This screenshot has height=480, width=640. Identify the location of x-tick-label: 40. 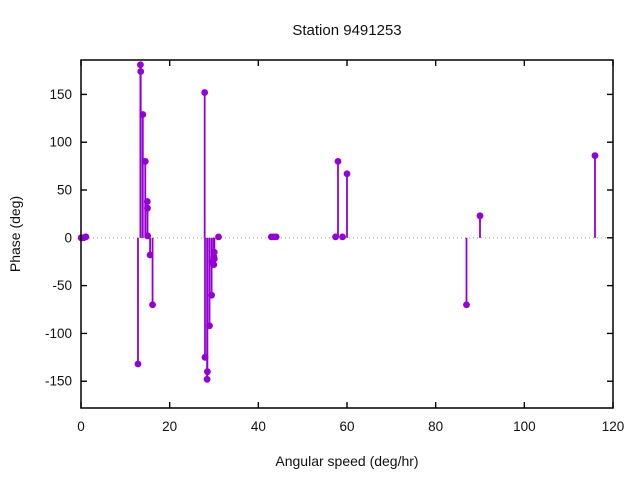
(258, 426).